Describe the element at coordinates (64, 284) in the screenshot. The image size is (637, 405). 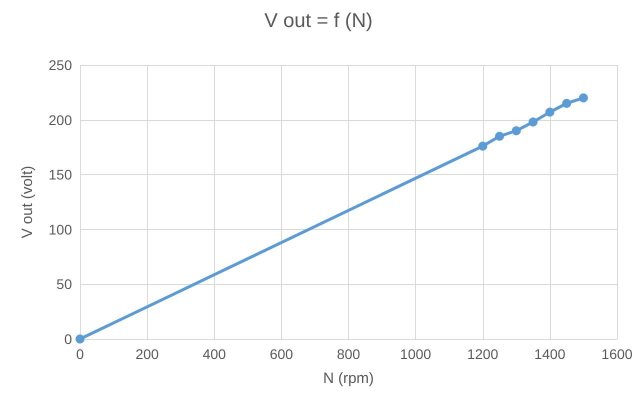
I see `y-tick-label: 50` at that location.